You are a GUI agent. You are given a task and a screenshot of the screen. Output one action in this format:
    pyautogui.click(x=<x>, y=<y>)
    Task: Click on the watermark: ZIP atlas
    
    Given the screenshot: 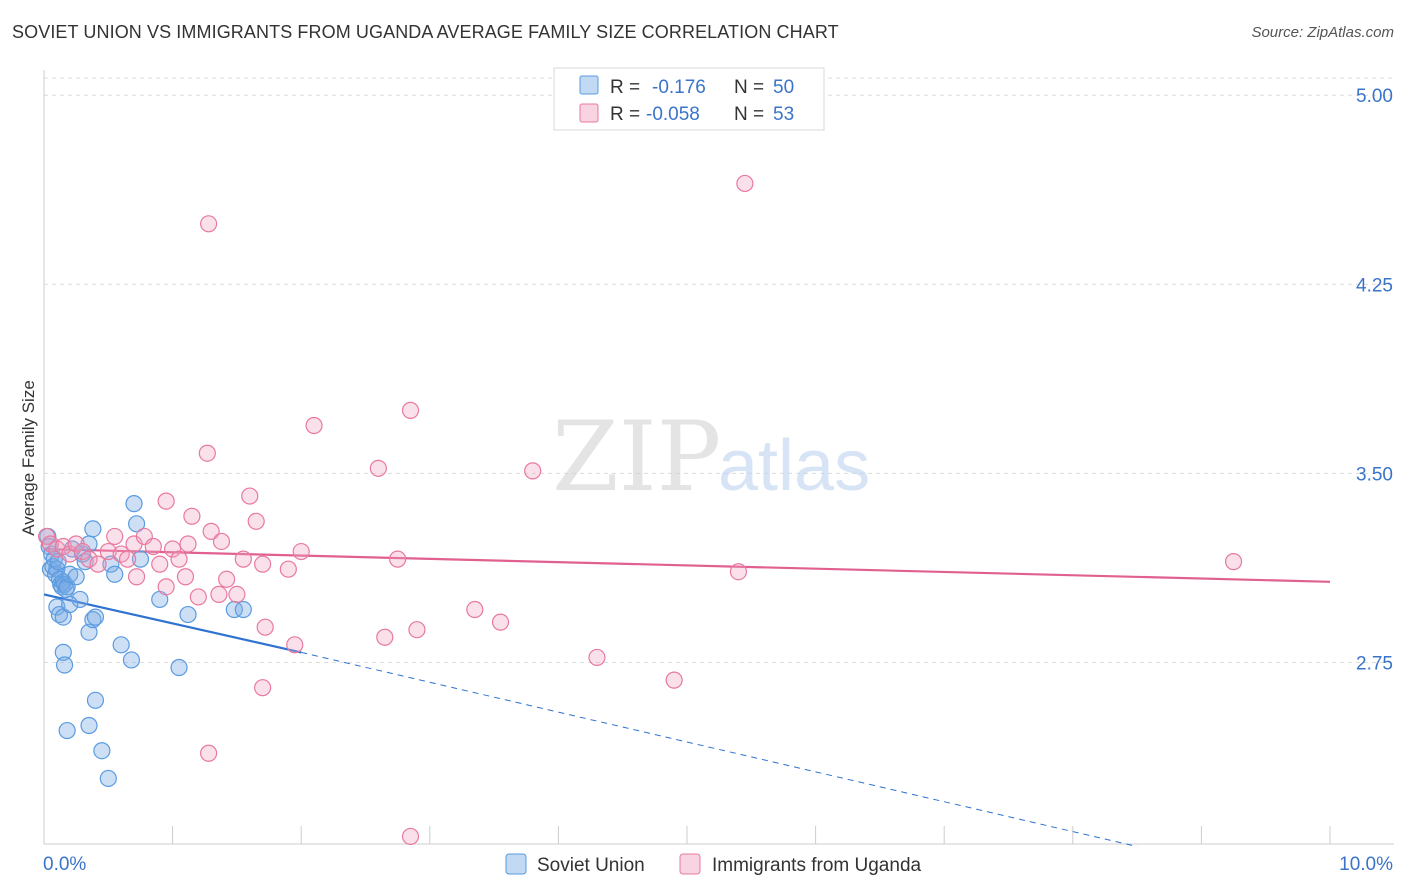 What is the action you would take?
    pyautogui.click(x=711, y=457)
    